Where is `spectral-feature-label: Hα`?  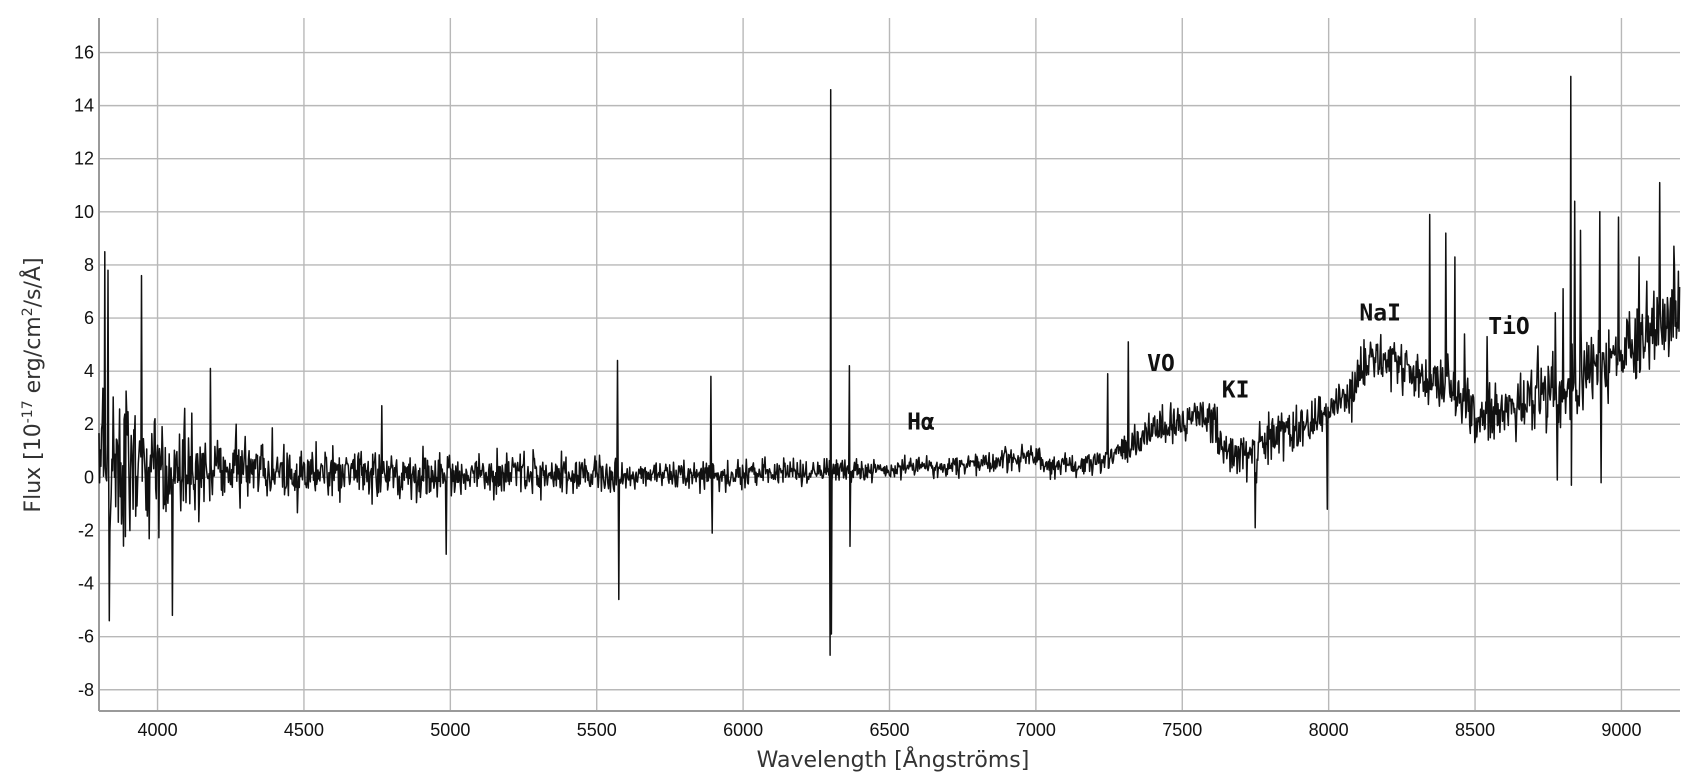 spectral-feature-label: Hα is located at coordinates (921, 423).